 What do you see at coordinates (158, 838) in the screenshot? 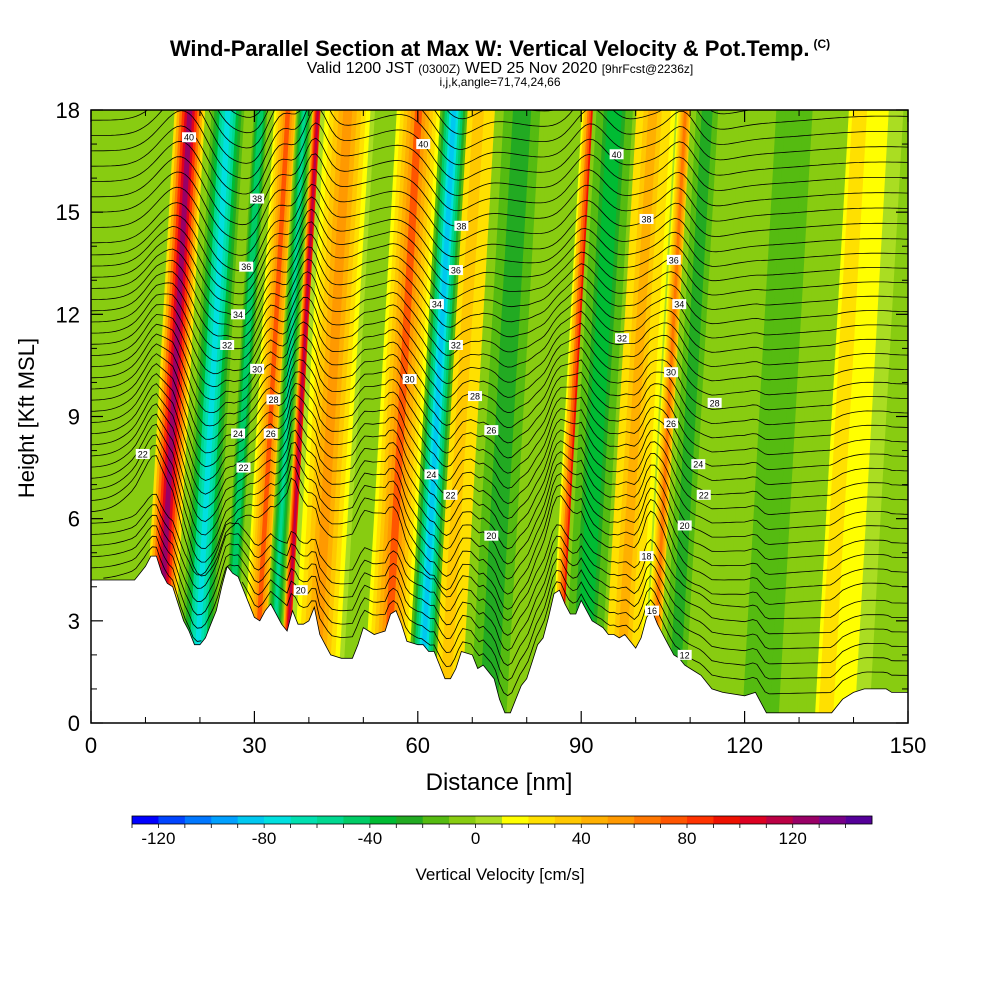
I see `colorbar-tick-label: -120` at bounding box center [158, 838].